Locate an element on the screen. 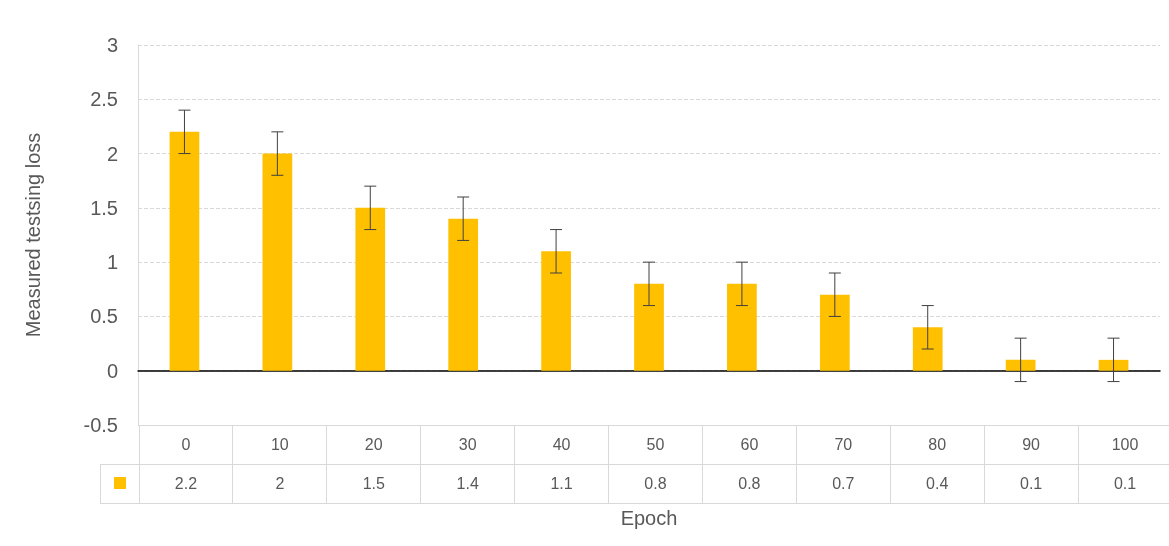 Image resolution: width=1169 pixels, height=546 pixels. y-tick-label: 0 is located at coordinates (112, 370).